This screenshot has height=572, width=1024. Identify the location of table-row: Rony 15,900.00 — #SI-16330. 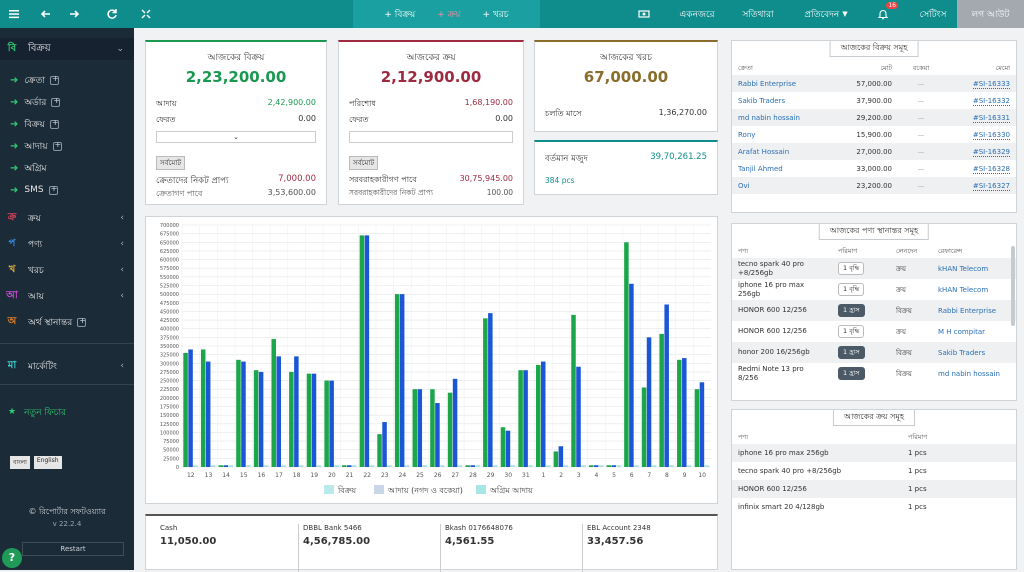
(874, 134).